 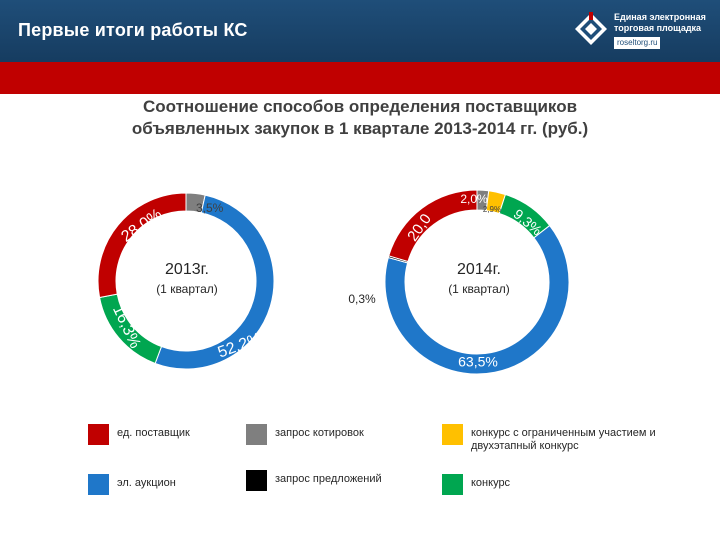 I want to click on chart1-slice-ed_postavshik, so click(x=142, y=245).